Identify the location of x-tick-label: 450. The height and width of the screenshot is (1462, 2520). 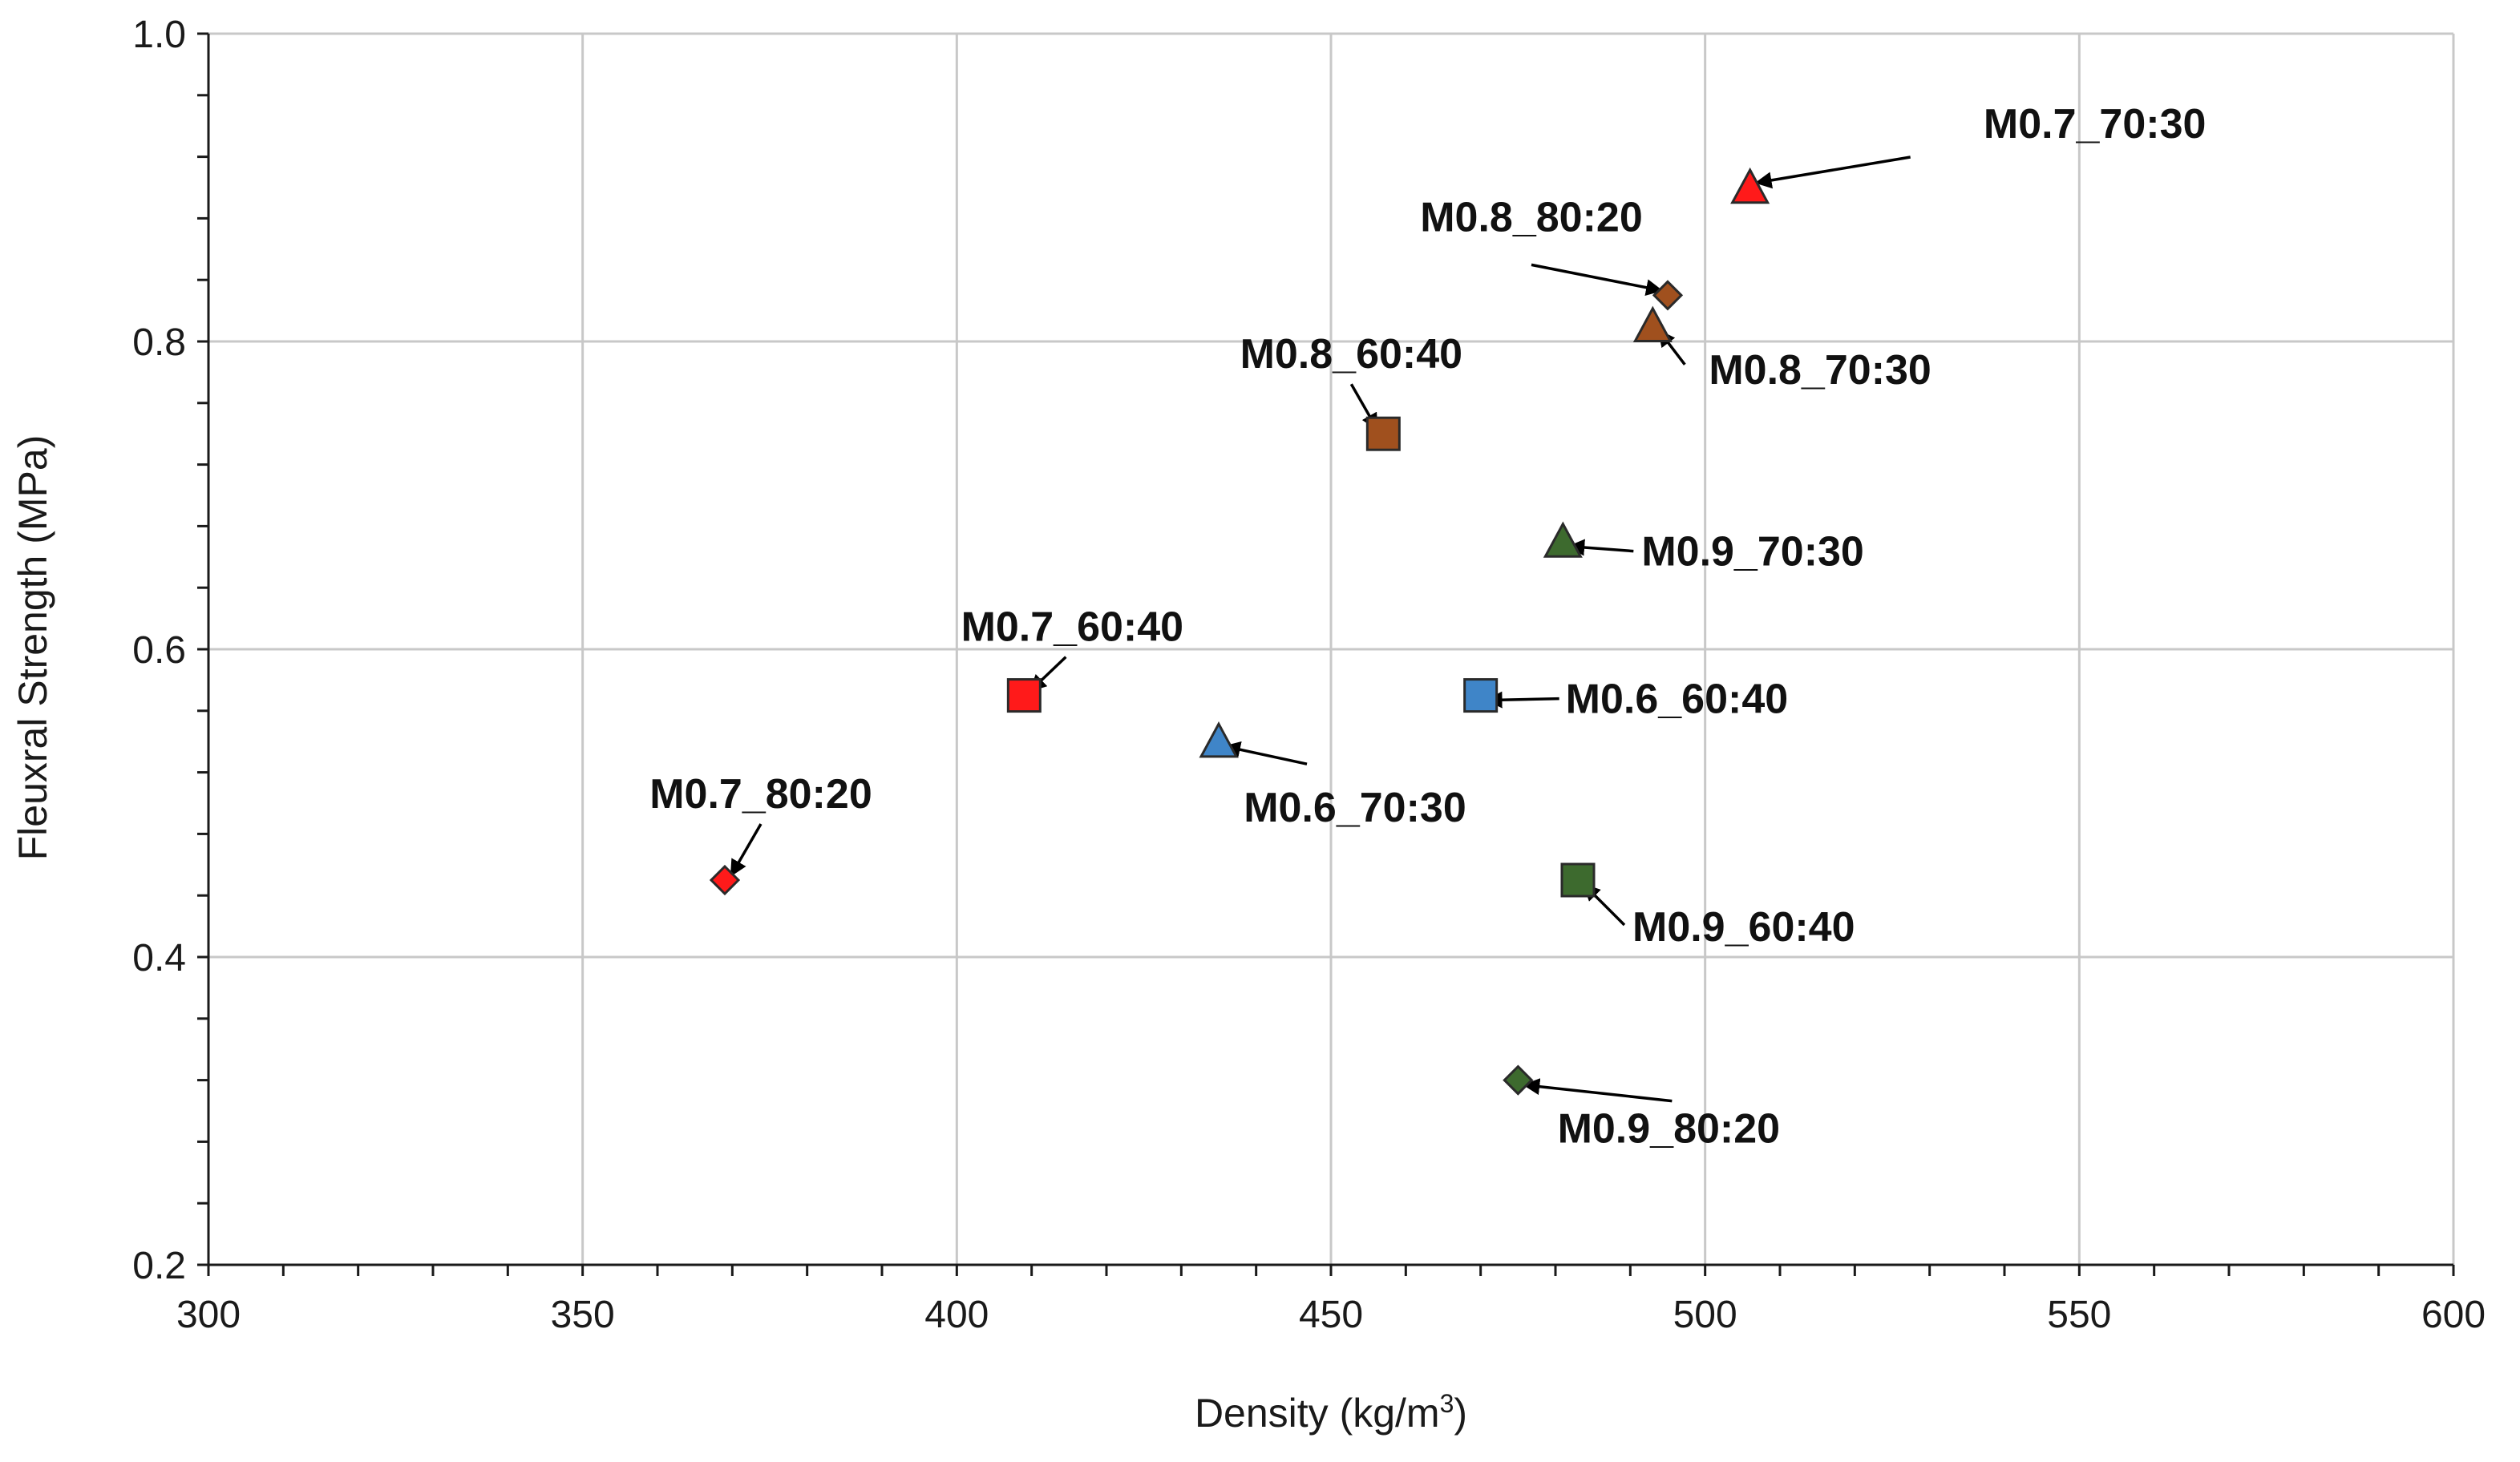
(1331, 1315).